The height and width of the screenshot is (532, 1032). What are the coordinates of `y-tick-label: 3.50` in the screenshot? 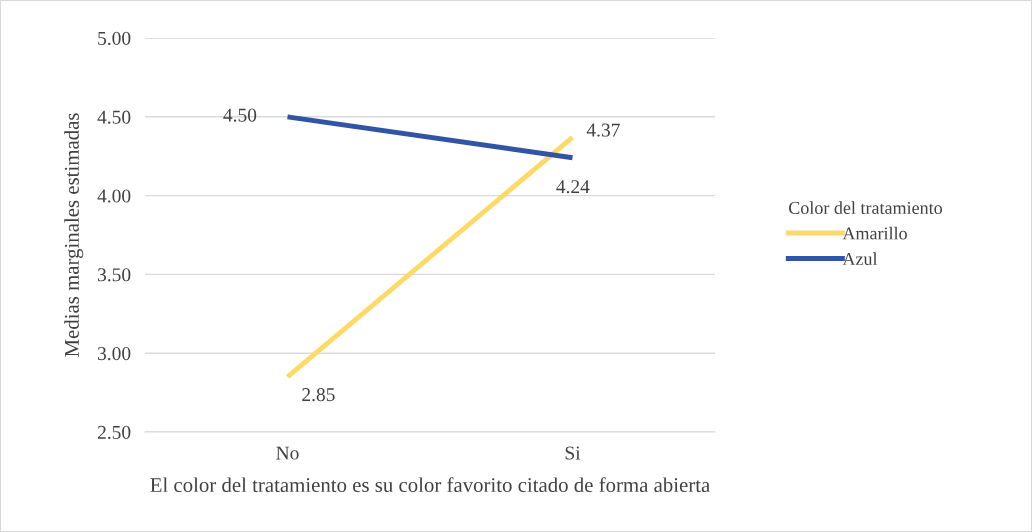 It's located at (114, 275).